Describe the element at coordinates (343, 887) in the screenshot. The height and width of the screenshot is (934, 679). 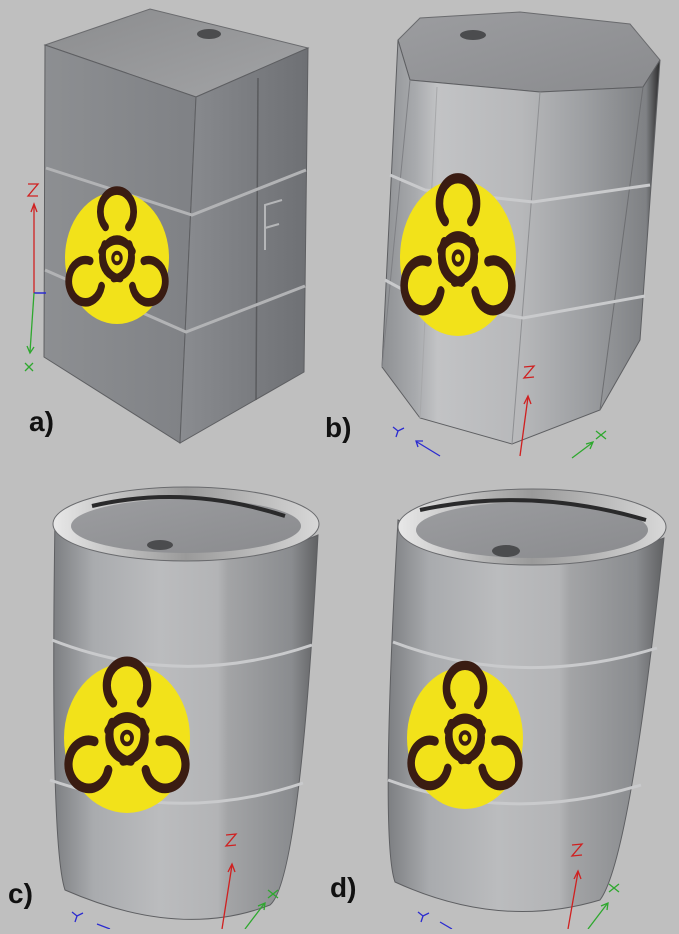
I see `panel-label-d: d)` at that location.